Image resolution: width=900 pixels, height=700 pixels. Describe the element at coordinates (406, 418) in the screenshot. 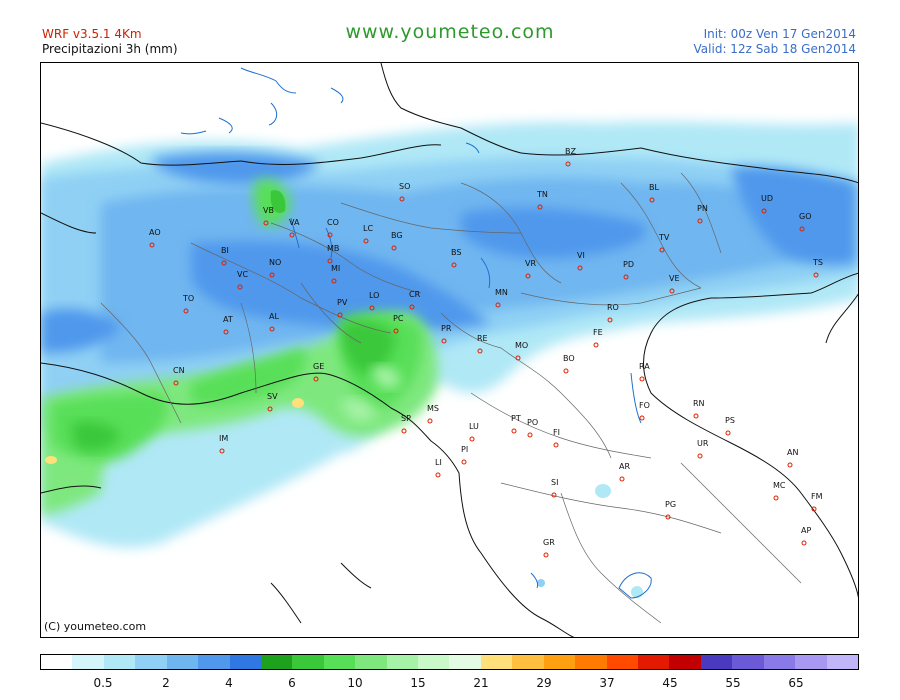

I see `city-label: SP` at that location.